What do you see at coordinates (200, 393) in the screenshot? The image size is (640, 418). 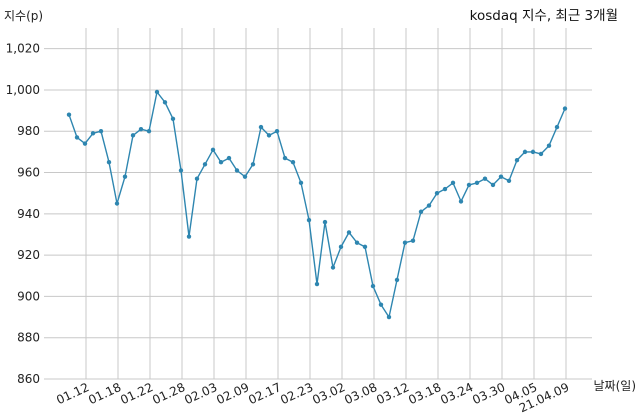 I see `x-tick-label: 02.03` at bounding box center [200, 393].